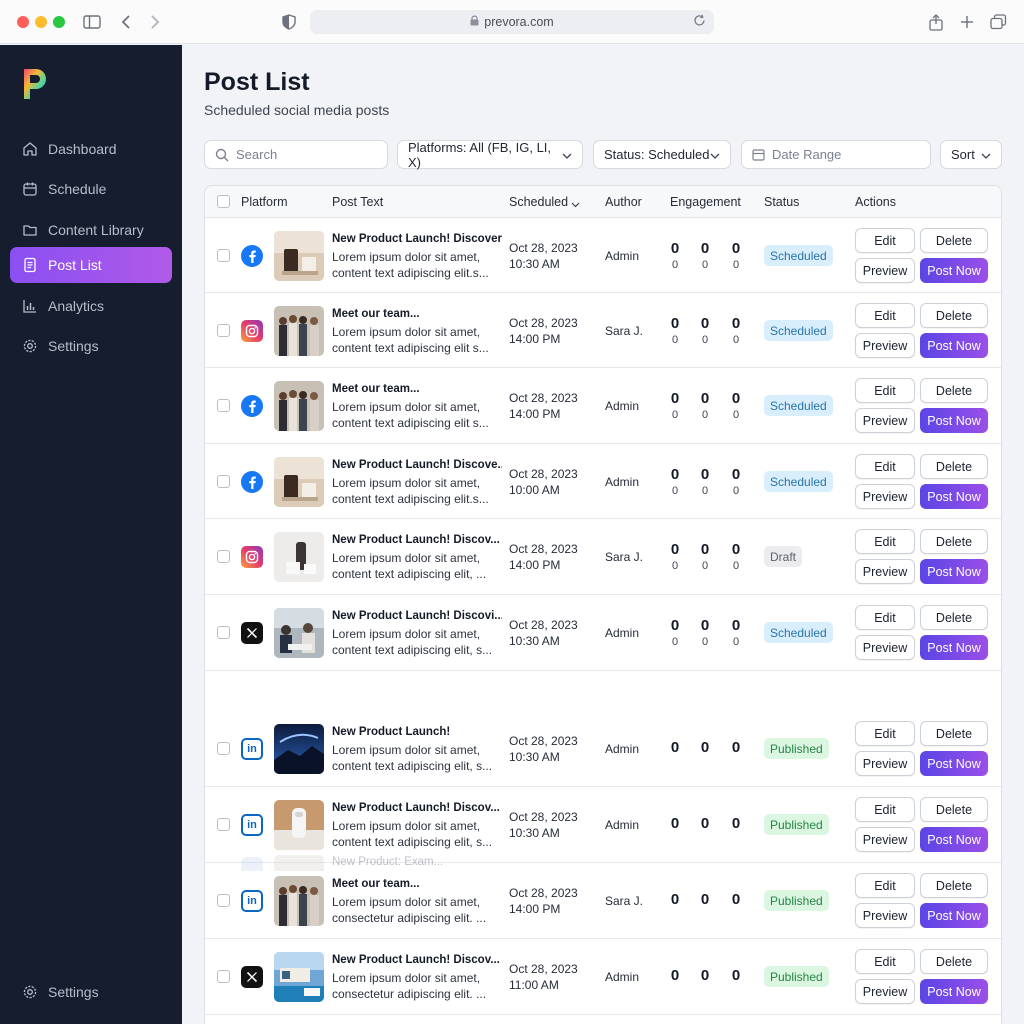  I want to click on column-header-engagement: Engagement, so click(705, 202).